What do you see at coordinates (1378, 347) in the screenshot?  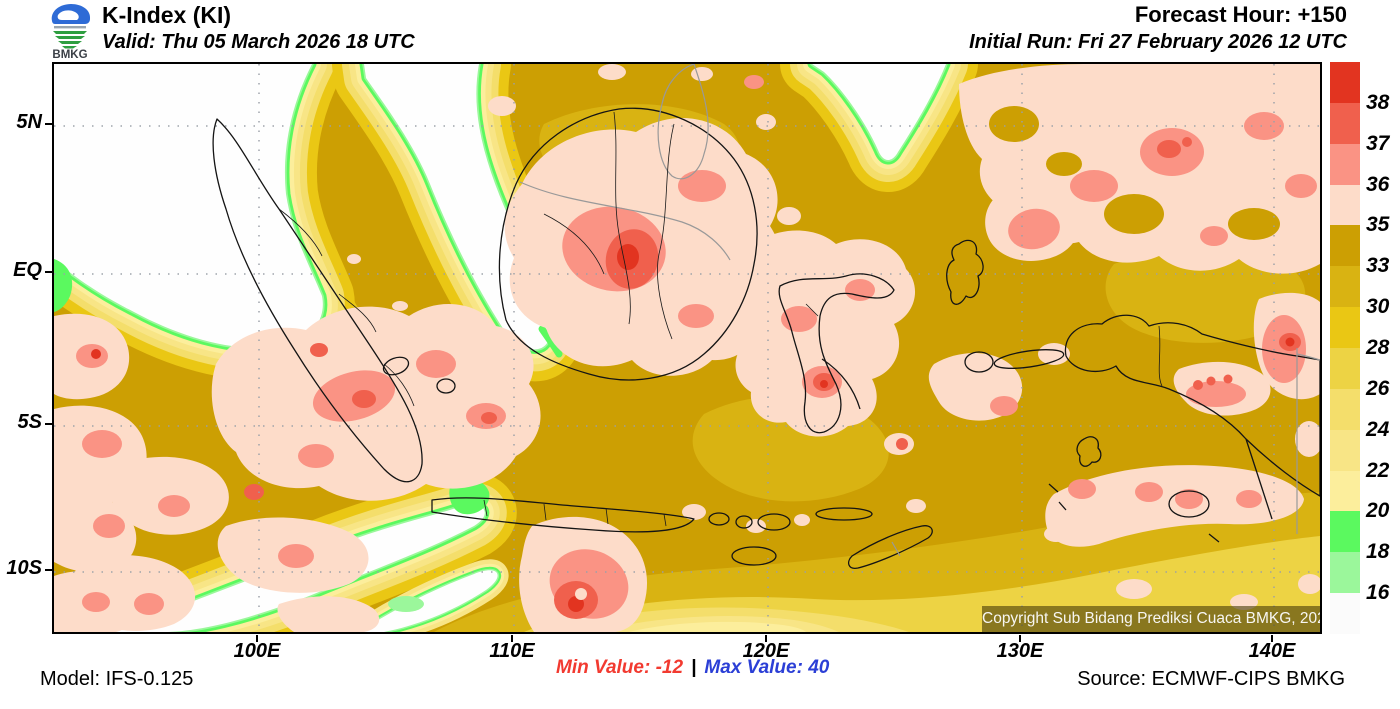 I see `colorbar-label: 28` at bounding box center [1378, 347].